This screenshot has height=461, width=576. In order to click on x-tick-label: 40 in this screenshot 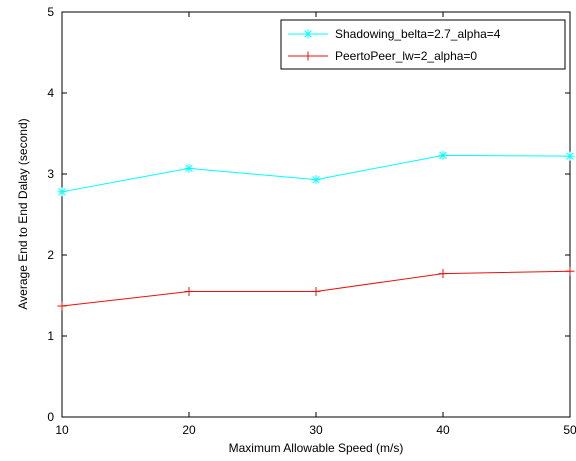, I will do `click(443, 430)`.